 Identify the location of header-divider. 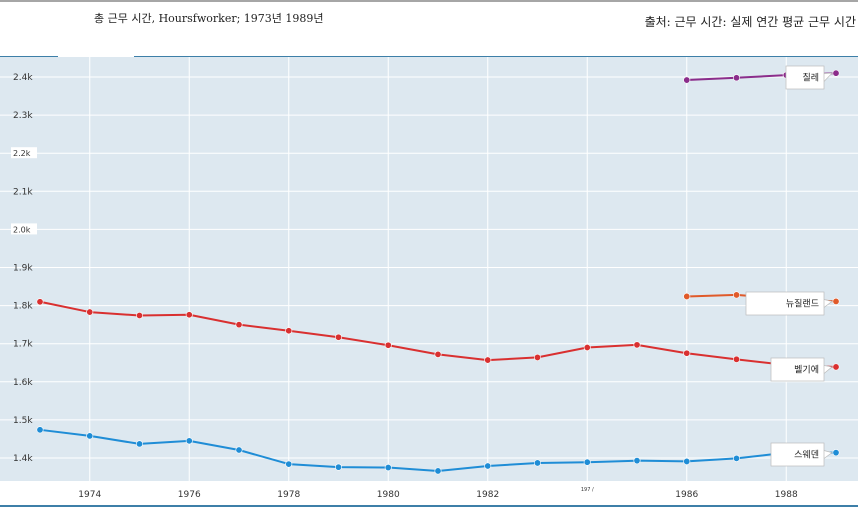
(429, 56).